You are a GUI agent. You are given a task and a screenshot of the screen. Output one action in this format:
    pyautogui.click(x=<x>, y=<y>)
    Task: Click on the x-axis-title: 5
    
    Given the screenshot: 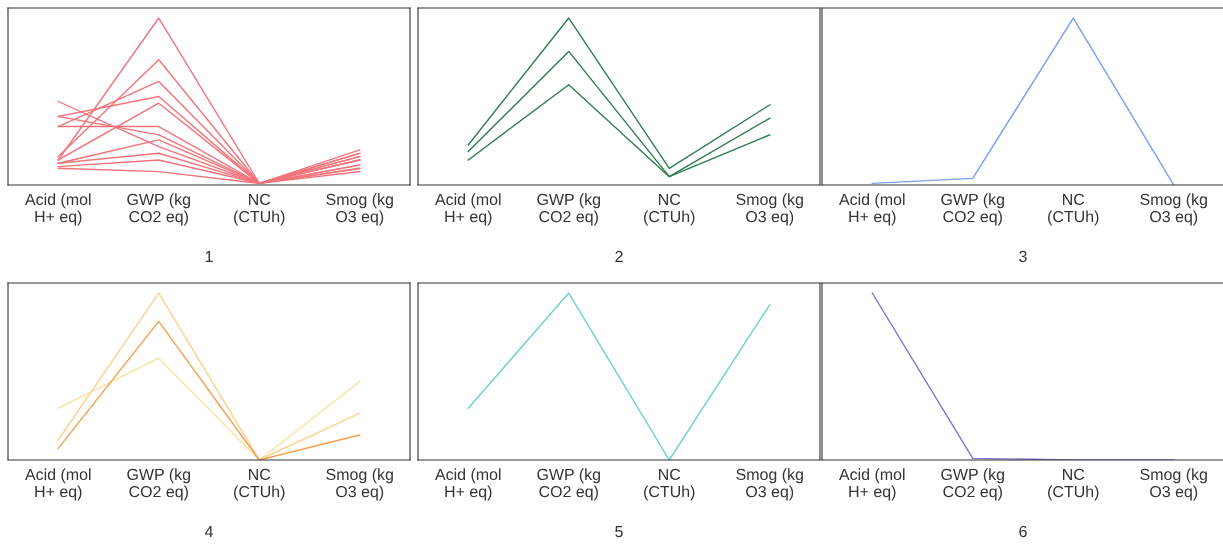 What is the action you would take?
    pyautogui.click(x=619, y=532)
    